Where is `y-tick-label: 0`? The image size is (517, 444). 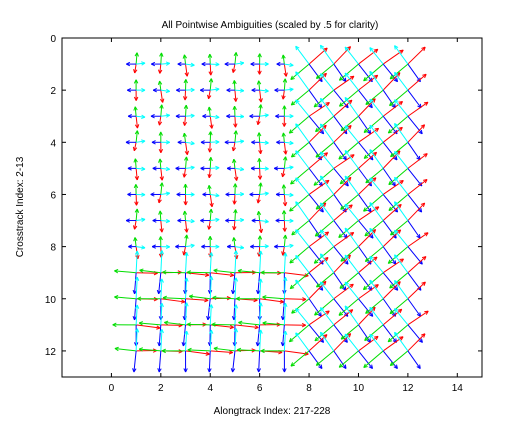
y-tick-label: 0 is located at coordinates (53, 39).